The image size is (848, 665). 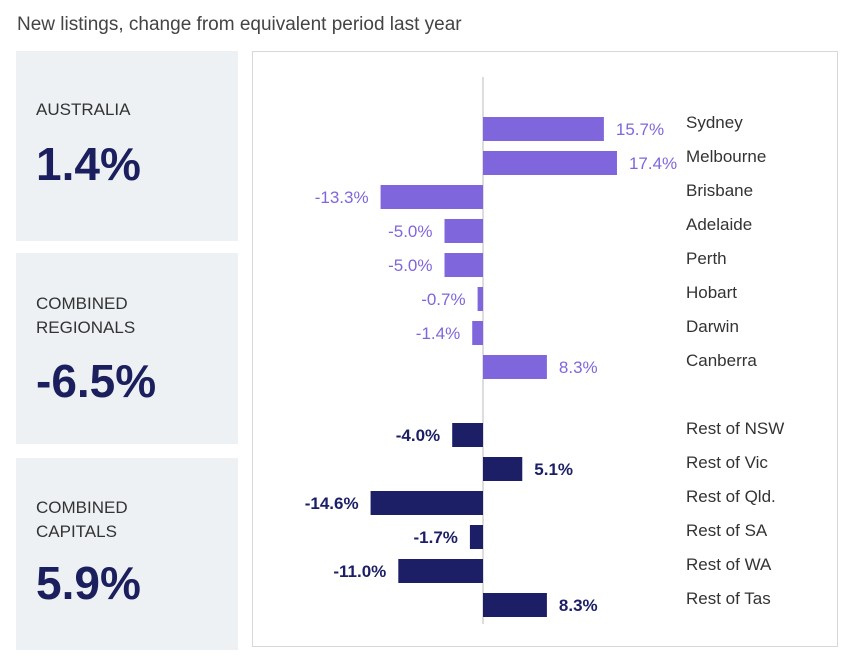 I want to click on stat-card-label: COMBINED CAPITALS, so click(x=82, y=519).